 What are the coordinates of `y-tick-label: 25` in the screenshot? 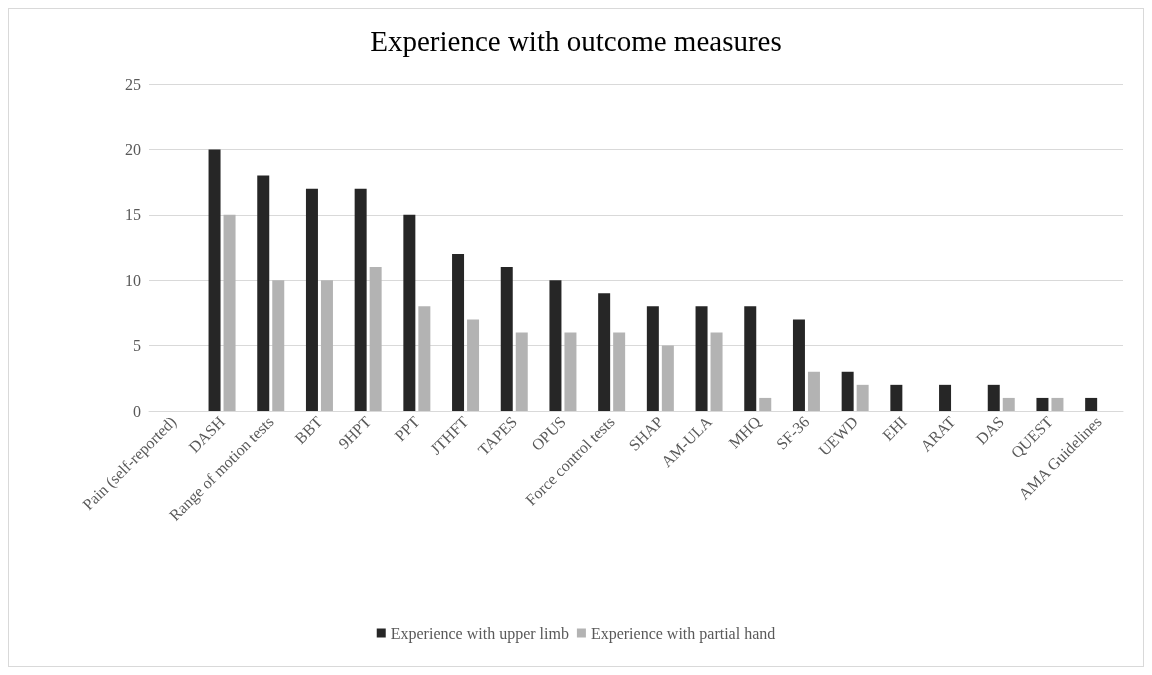 It's located at (133, 84).